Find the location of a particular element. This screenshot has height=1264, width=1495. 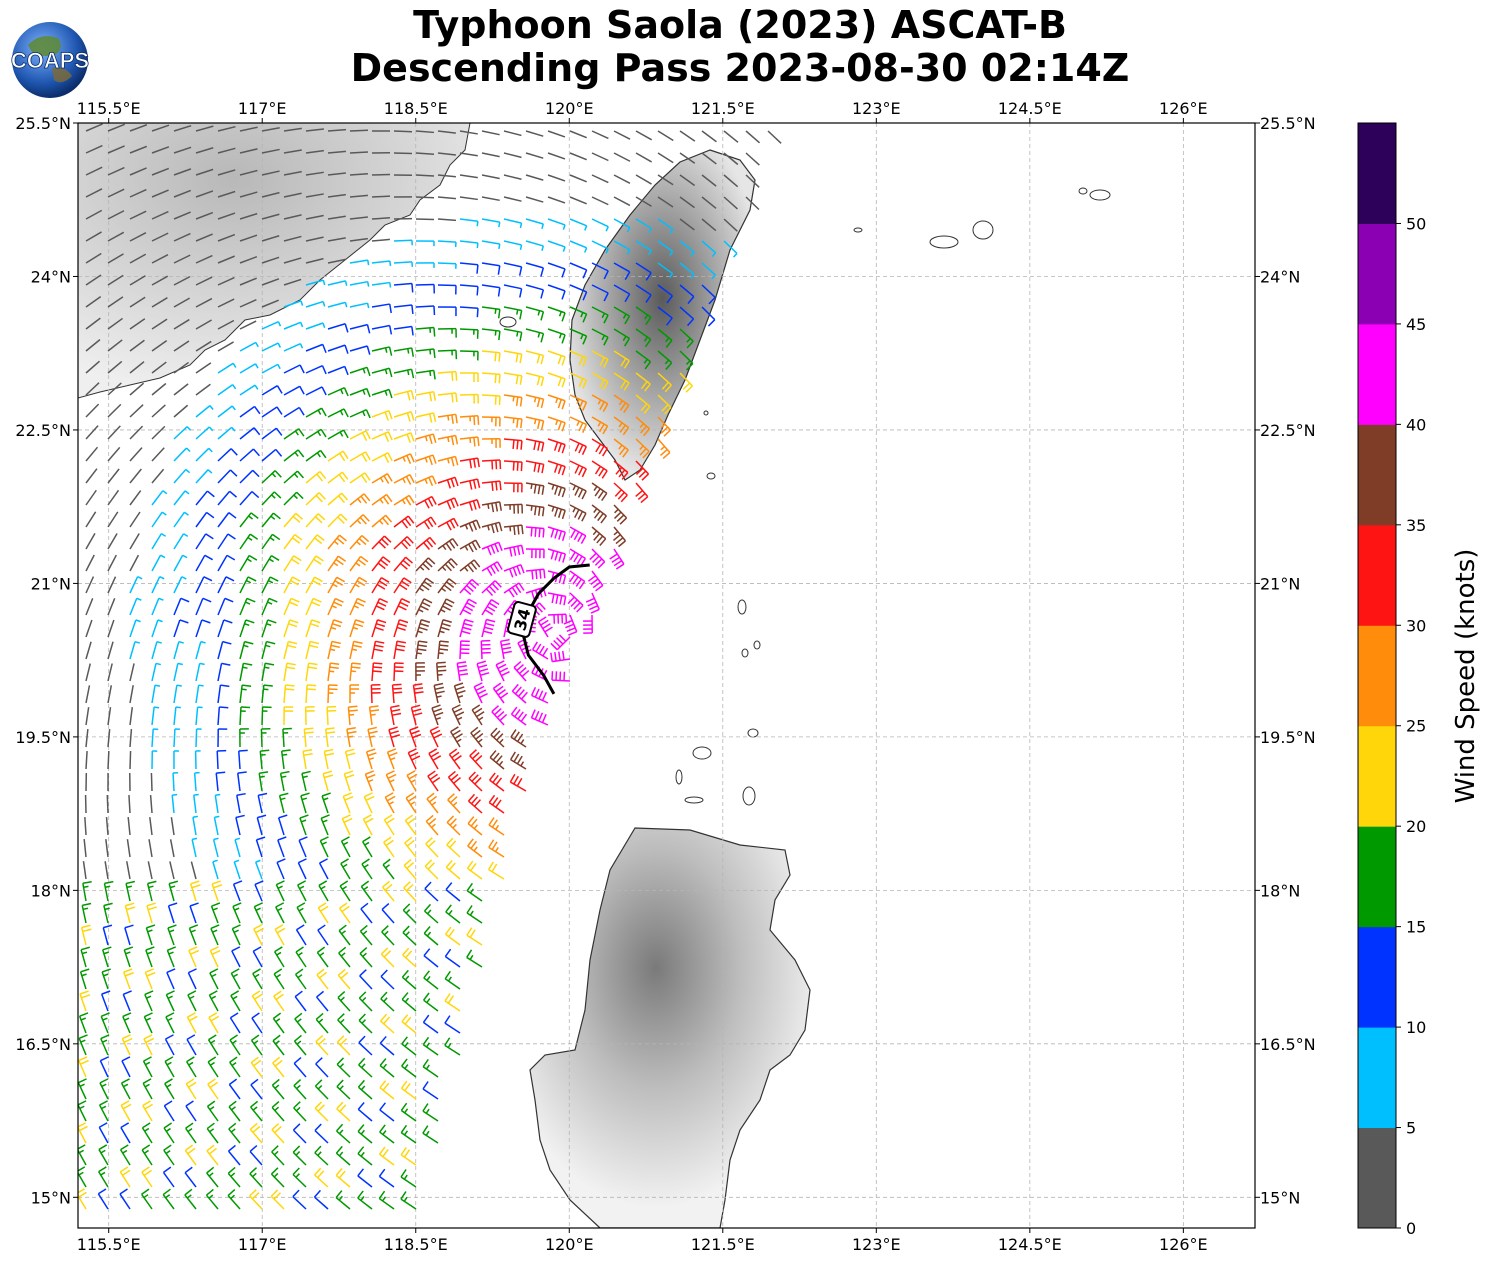

lon-tick-label-top: 121.5°E is located at coordinates (723, 108).